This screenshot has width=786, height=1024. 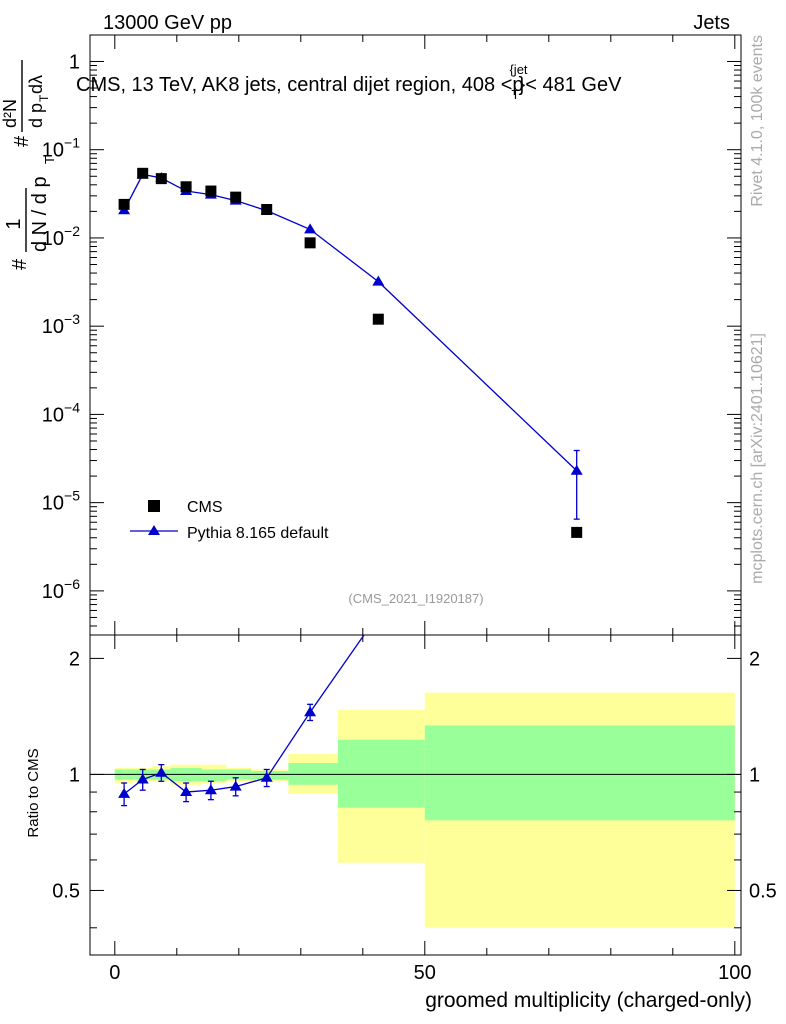 I want to click on ratio-y-tick-label-left: 1, so click(x=74, y=775).